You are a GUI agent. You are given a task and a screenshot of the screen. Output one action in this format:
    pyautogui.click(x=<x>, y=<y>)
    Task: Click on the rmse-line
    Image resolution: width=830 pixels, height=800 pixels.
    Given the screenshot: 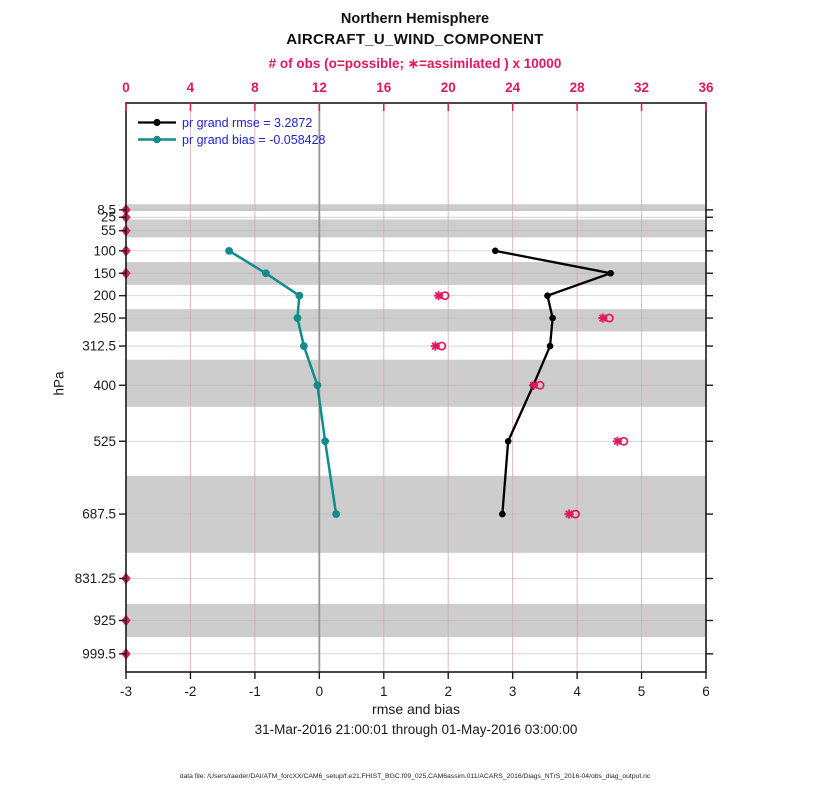 What is the action you would take?
    pyautogui.click(x=555, y=382)
    